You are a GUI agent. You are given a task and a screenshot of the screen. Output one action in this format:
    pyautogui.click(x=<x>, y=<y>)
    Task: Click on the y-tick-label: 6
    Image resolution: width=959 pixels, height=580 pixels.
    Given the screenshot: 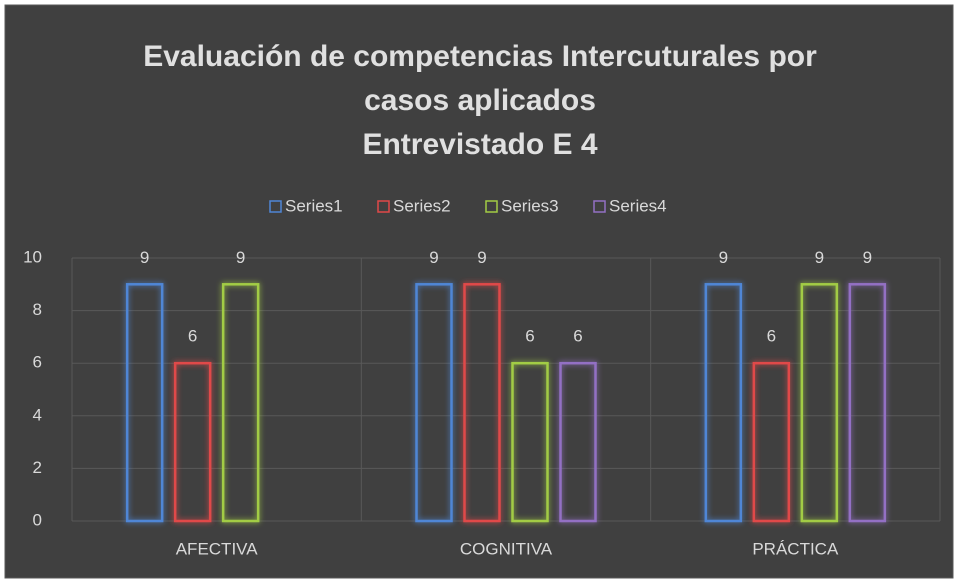 What is the action you would take?
    pyautogui.click(x=37, y=362)
    